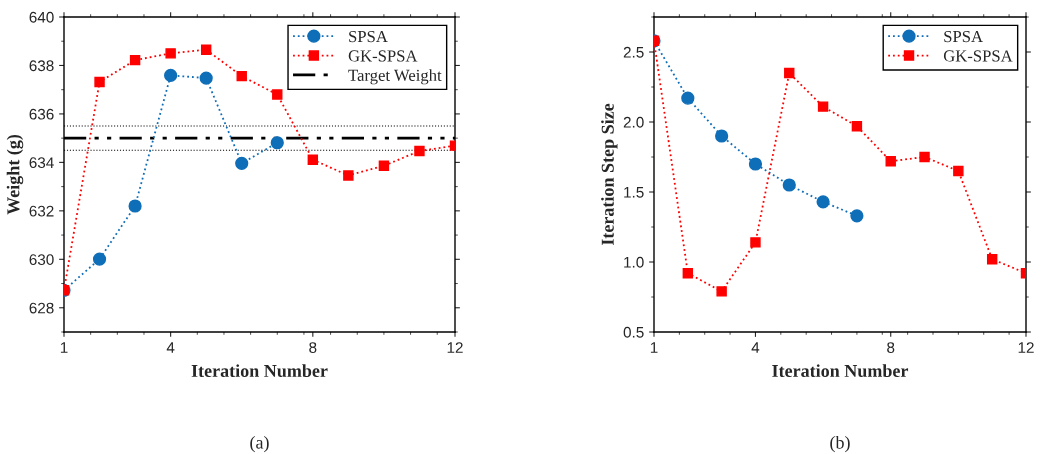 Image resolution: width=1045 pixels, height=454 pixels. I want to click on y-tick-label: 2.5, so click(633, 52).